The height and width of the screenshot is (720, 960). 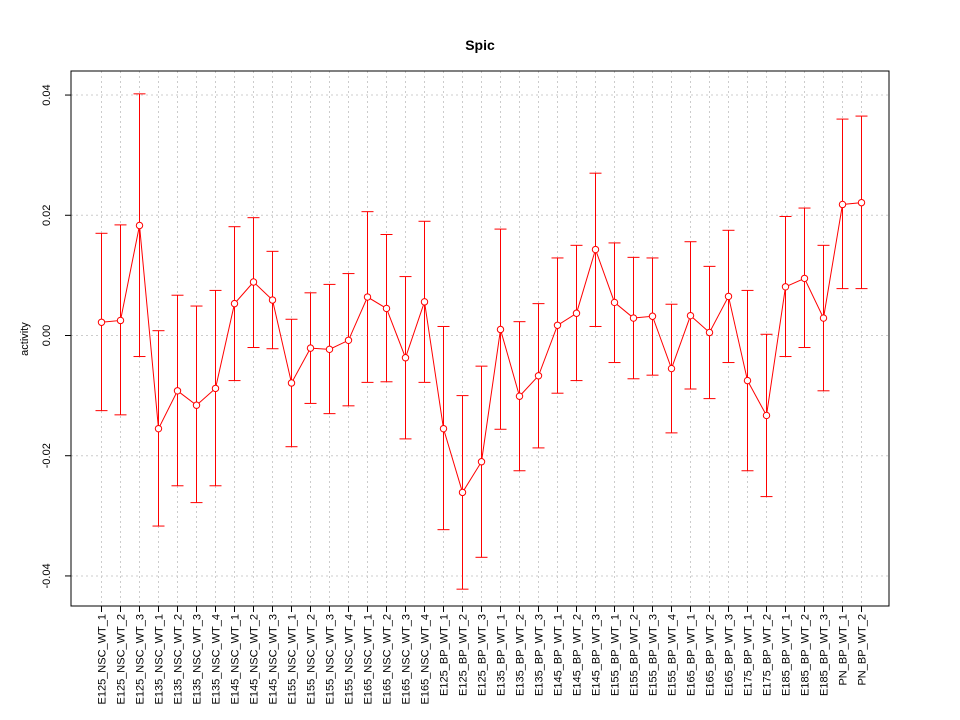 What do you see at coordinates (141, 659) in the screenshot?
I see `x-tick-label: E125_NSC_WT_3` at bounding box center [141, 659].